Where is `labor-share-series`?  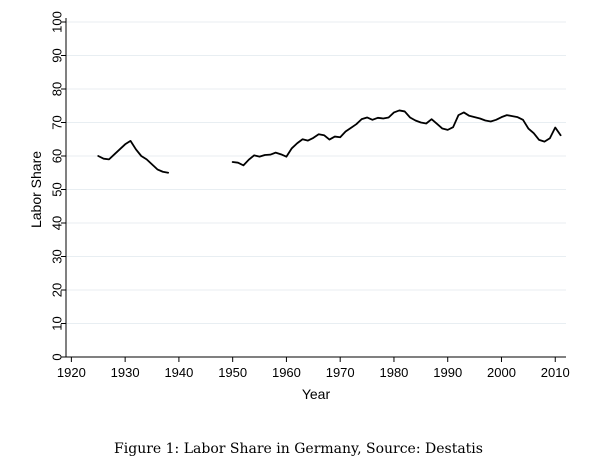 labor-share-series is located at coordinates (329, 141).